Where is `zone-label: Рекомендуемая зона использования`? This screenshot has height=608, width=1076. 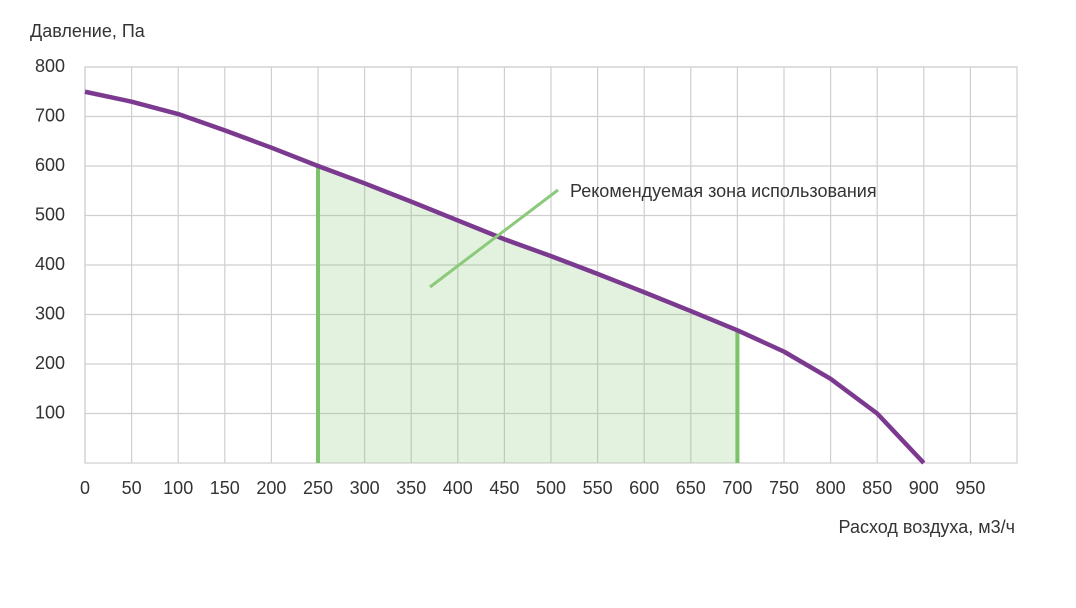 zone-label: Рекомендуемая зона использования is located at coordinates (723, 191).